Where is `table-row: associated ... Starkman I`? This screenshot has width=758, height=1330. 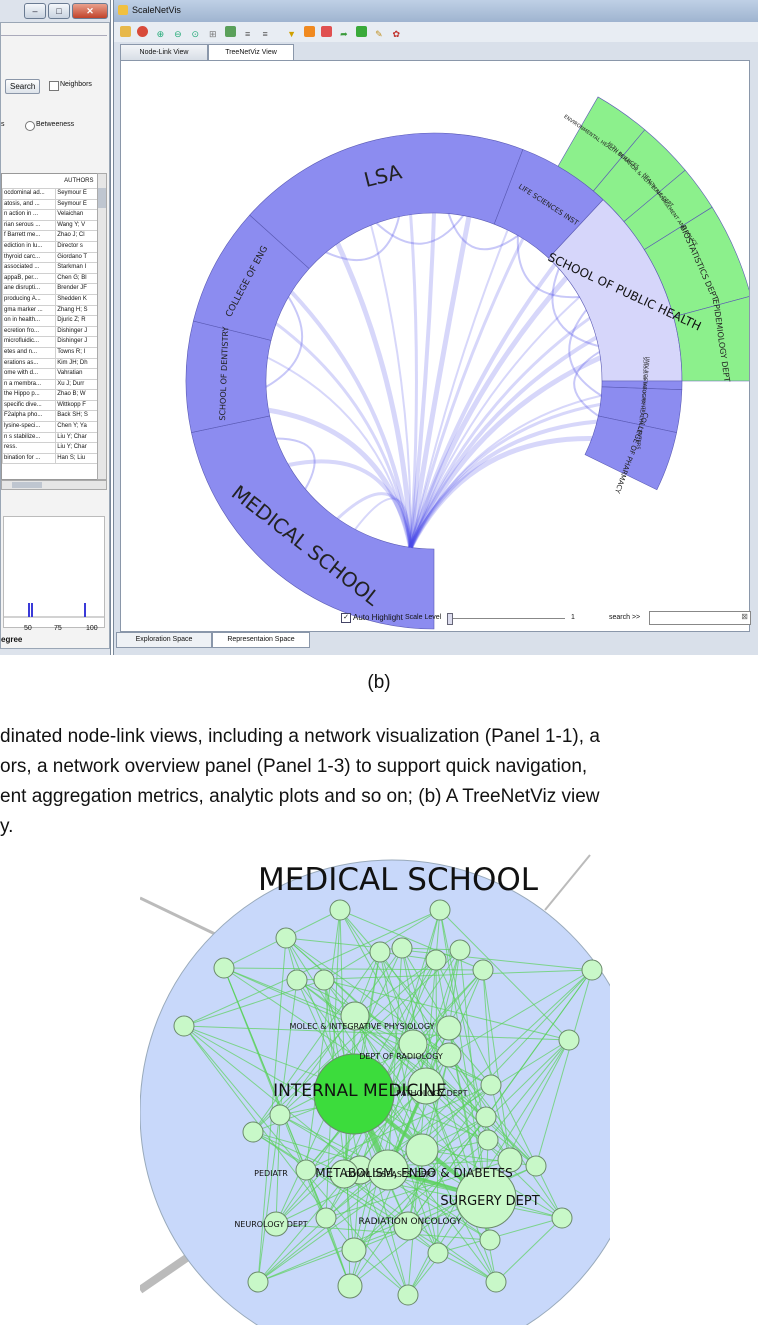
table-row: associated ... Starkman I is located at coordinates (50, 268).